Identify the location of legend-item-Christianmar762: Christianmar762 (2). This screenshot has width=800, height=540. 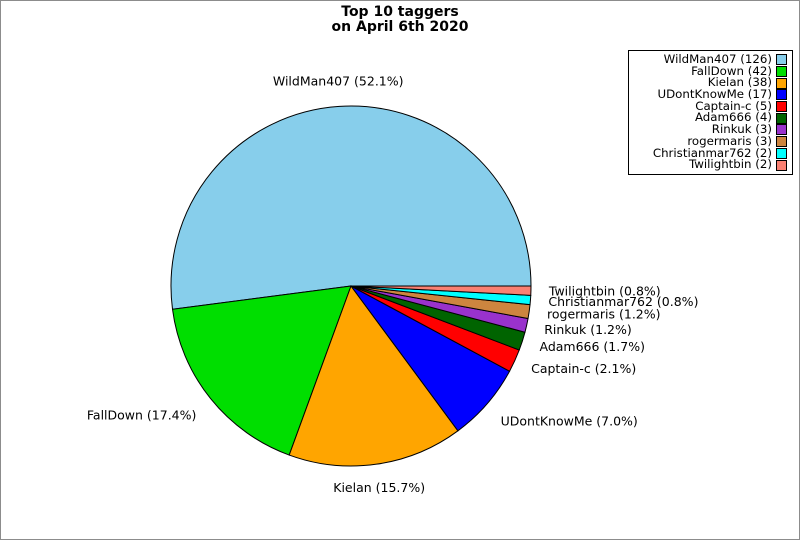
(710, 152).